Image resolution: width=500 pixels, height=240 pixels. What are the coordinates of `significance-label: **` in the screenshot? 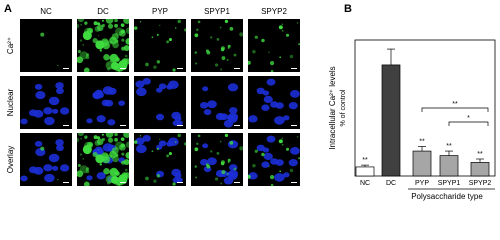 It's located at (422, 141).